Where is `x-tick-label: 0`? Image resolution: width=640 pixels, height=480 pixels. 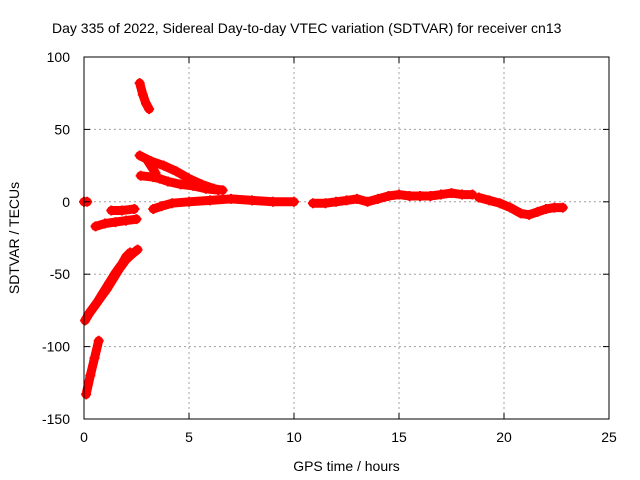 x-tick-label: 0 is located at coordinates (84, 437).